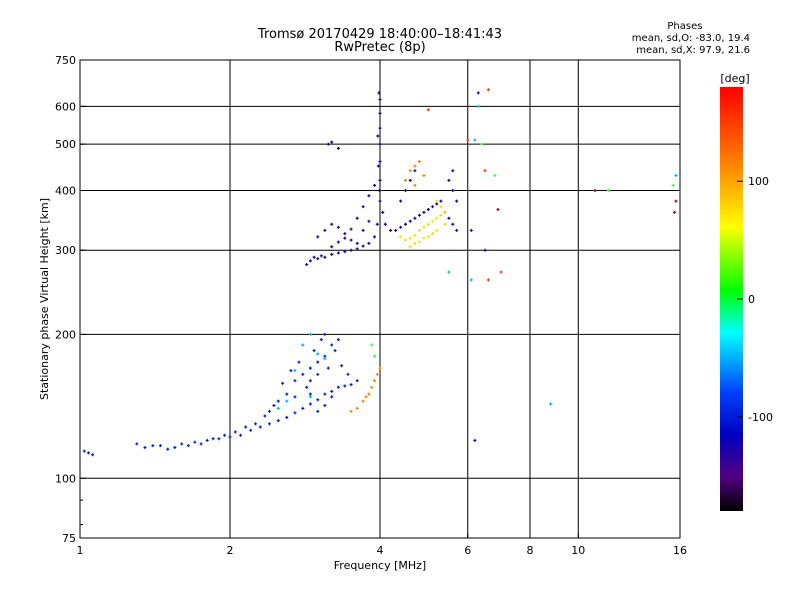 The image size is (800, 600). I want to click on y-tick-label: 75, so click(69, 538).